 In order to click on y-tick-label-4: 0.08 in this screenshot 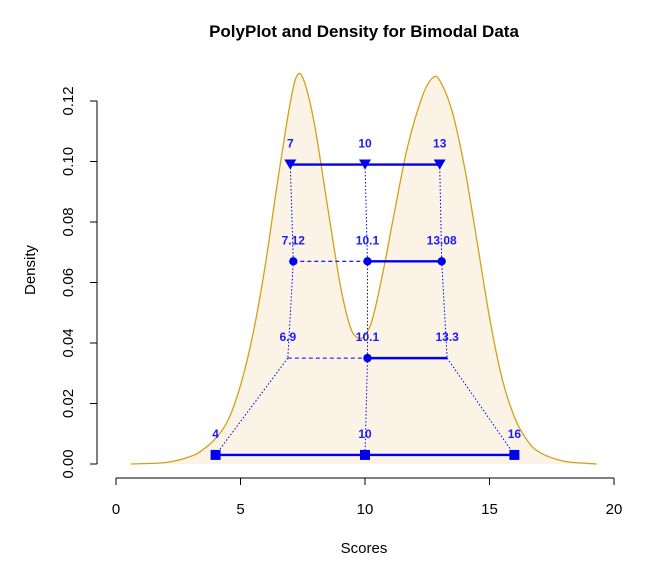, I will do `click(68, 221)`.